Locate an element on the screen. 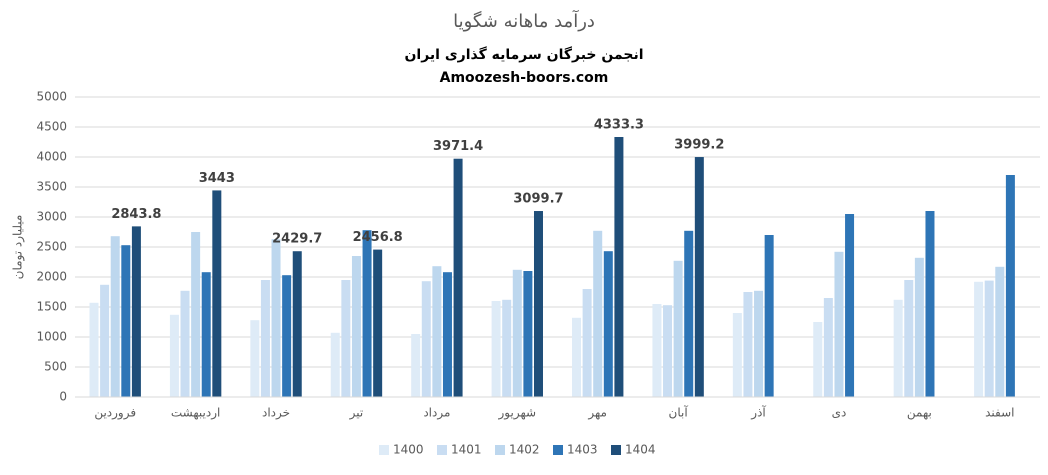 This screenshot has height=475, width=1048. chart-title: درآمد ماهانه شگویا is located at coordinates (524, 20).